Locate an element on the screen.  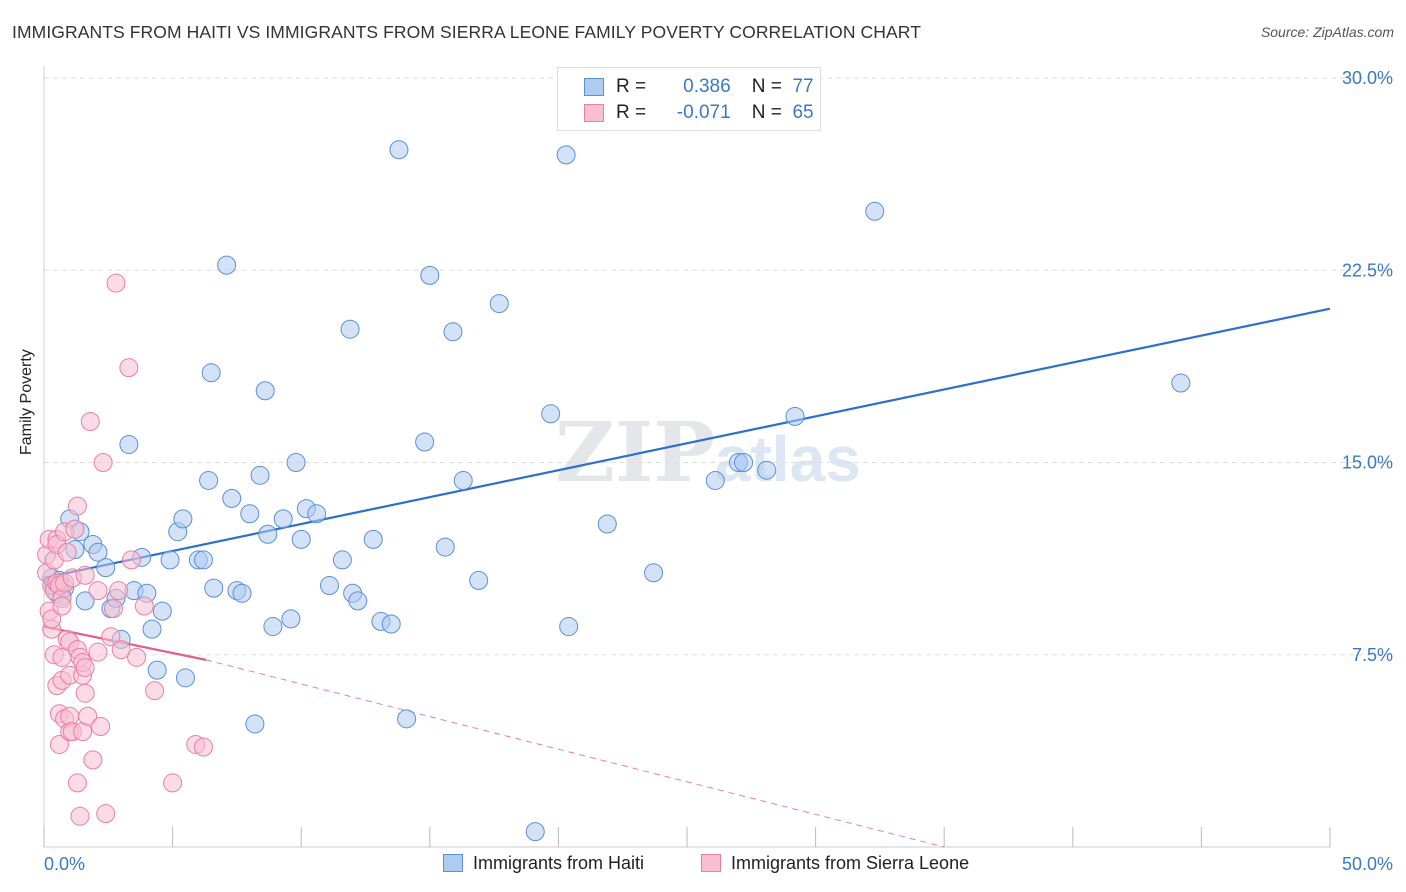
correlation-legend: R = 0.386 N = 77 R = -0.071 N = 65 is located at coordinates (689, 99).